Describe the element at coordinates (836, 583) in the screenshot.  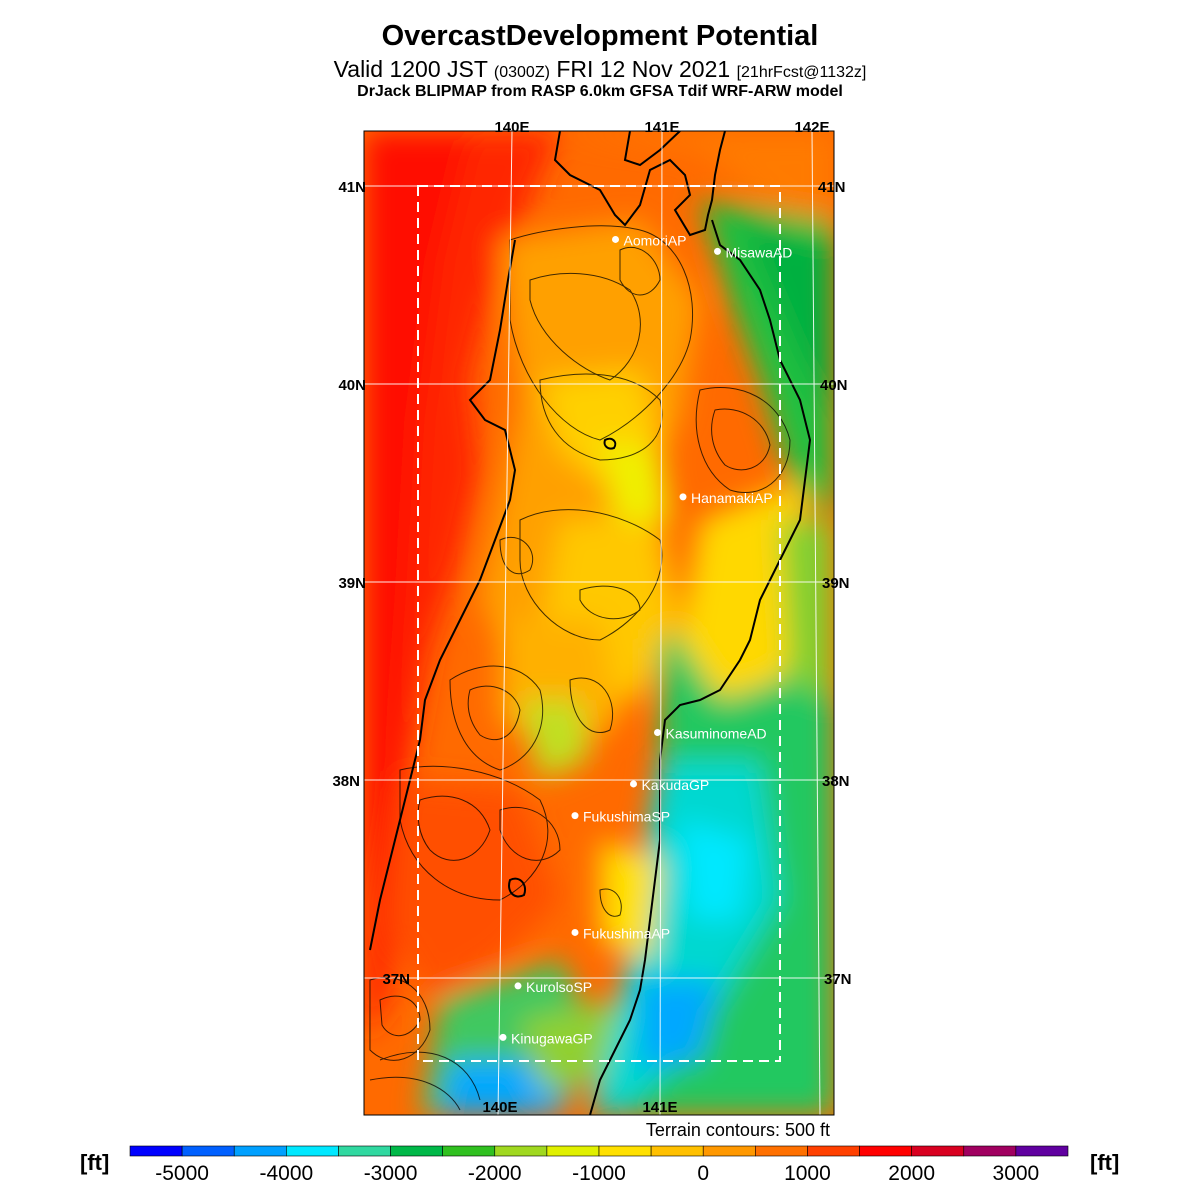
I see `lat-right-label: 39N` at that location.